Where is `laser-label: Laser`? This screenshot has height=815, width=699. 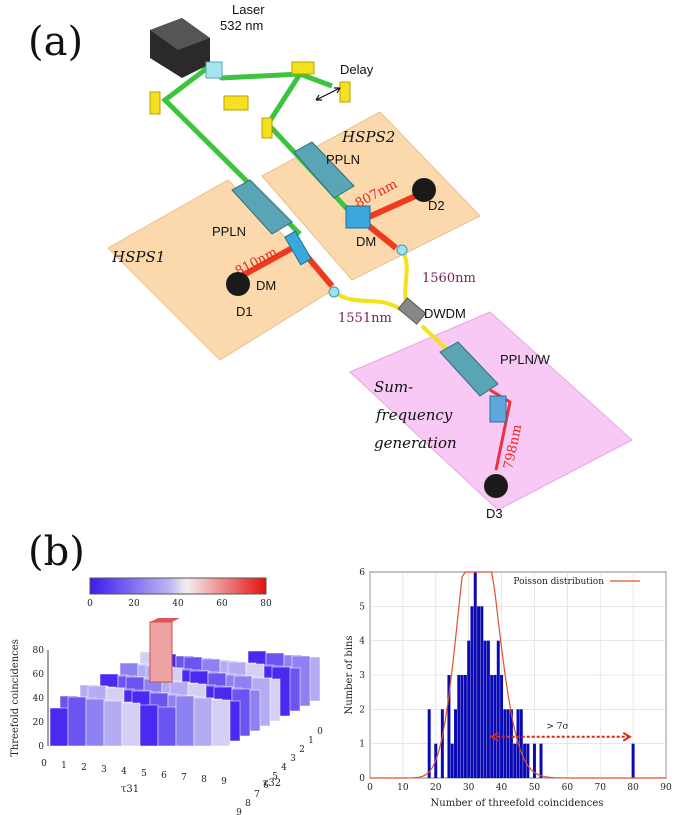
laser-label: Laser is located at coordinates (248, 9).